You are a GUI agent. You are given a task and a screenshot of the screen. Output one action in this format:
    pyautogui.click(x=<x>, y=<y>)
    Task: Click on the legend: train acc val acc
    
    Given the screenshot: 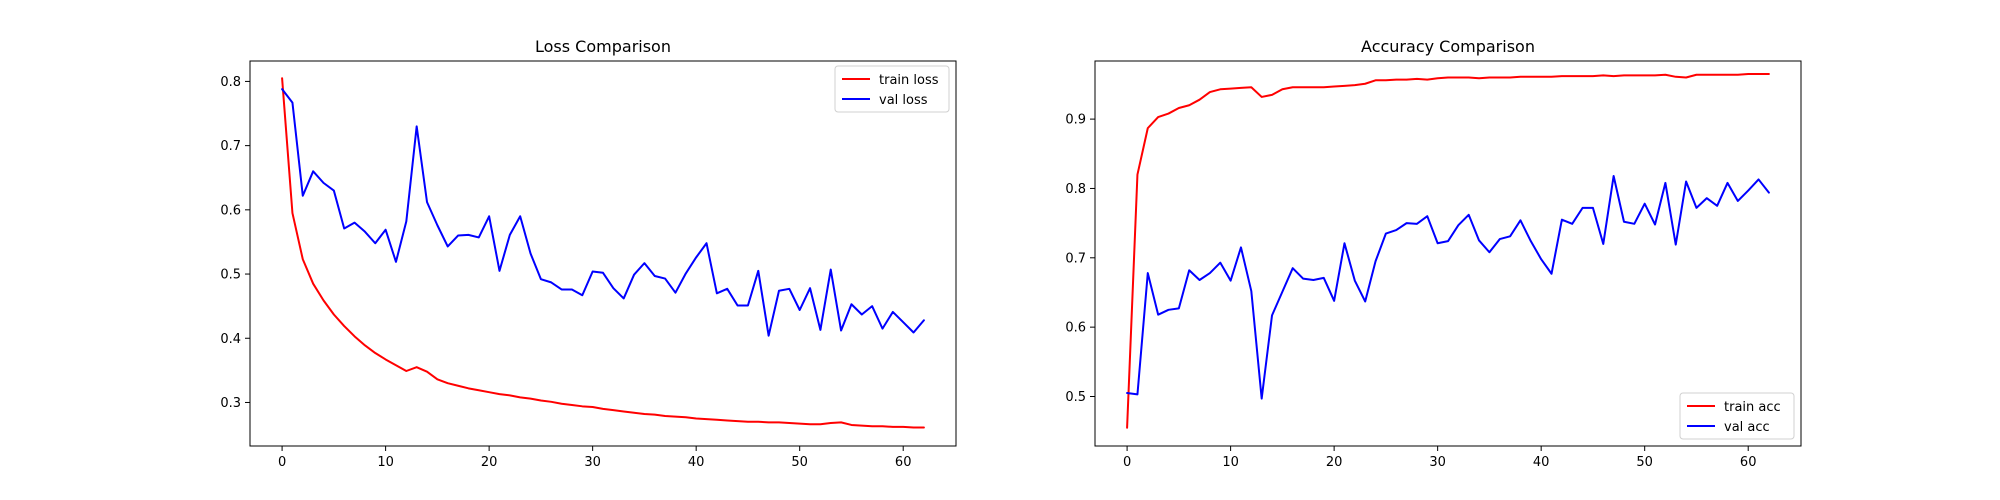 What is the action you would take?
    pyautogui.click(x=1737, y=416)
    